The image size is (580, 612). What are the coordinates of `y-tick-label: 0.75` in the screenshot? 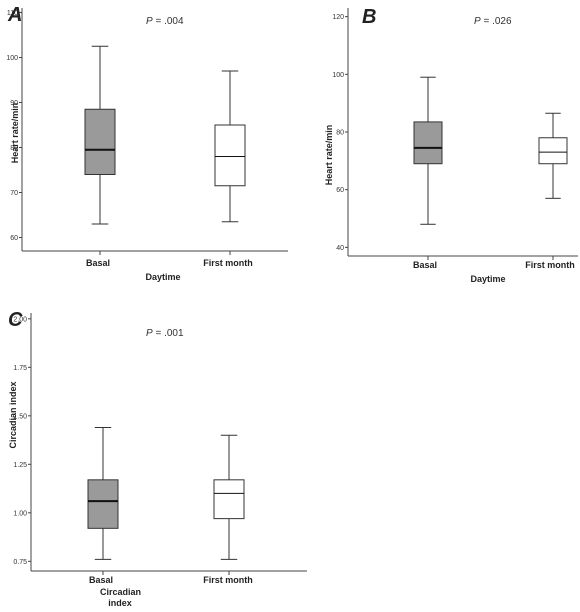 It's located at (20, 562).